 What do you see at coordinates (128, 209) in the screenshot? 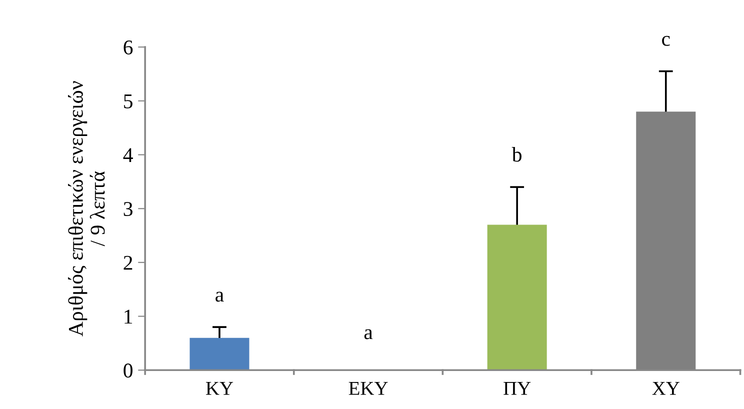
I see `y-tick-label: 3` at bounding box center [128, 209].